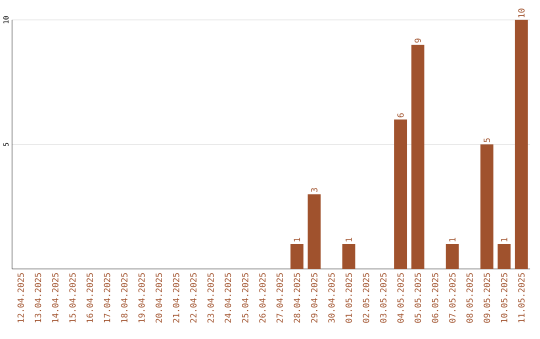 The width and height of the screenshot is (540, 339). What do you see at coordinates (366, 298) in the screenshot?
I see `x-tick-label: 02.05.2025` at bounding box center [366, 298].